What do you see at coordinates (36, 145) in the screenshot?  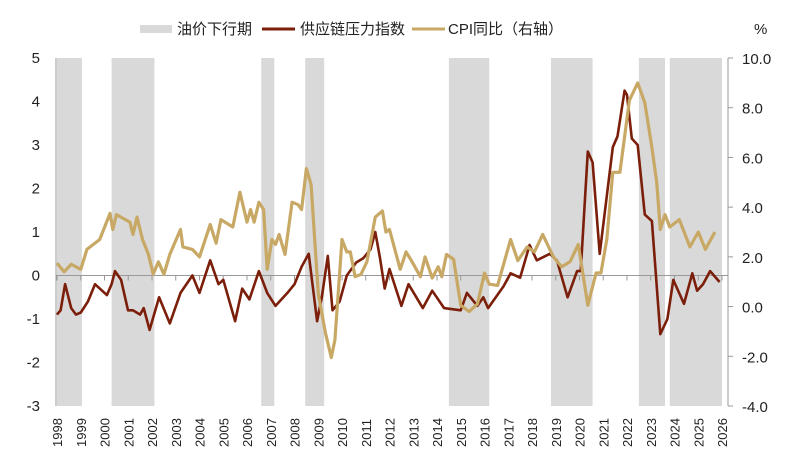 I see `left-tick-label: 3` at bounding box center [36, 145].